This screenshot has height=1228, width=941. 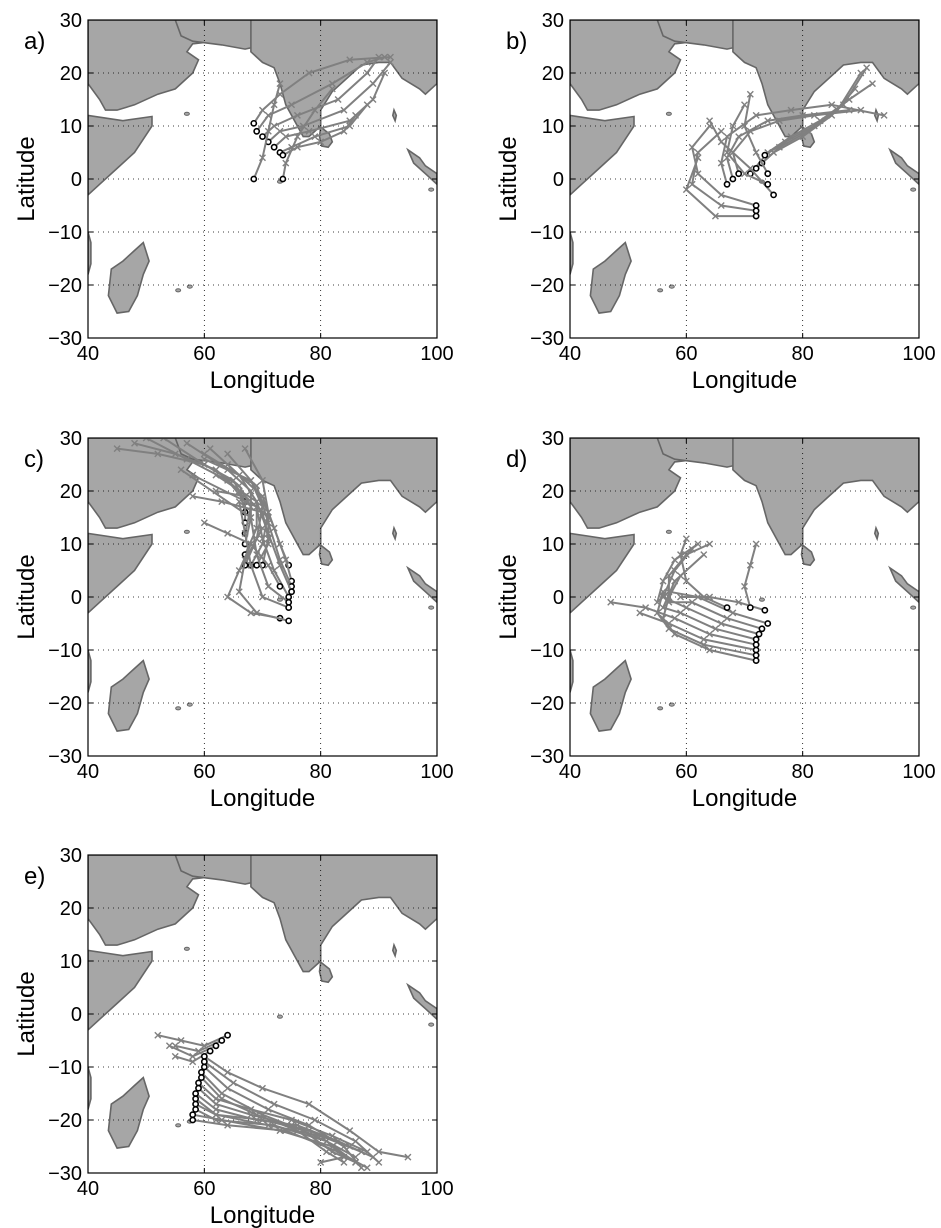 What do you see at coordinates (547, 757) in the screenshot?
I see `y-tick-label: −30` at bounding box center [547, 757].